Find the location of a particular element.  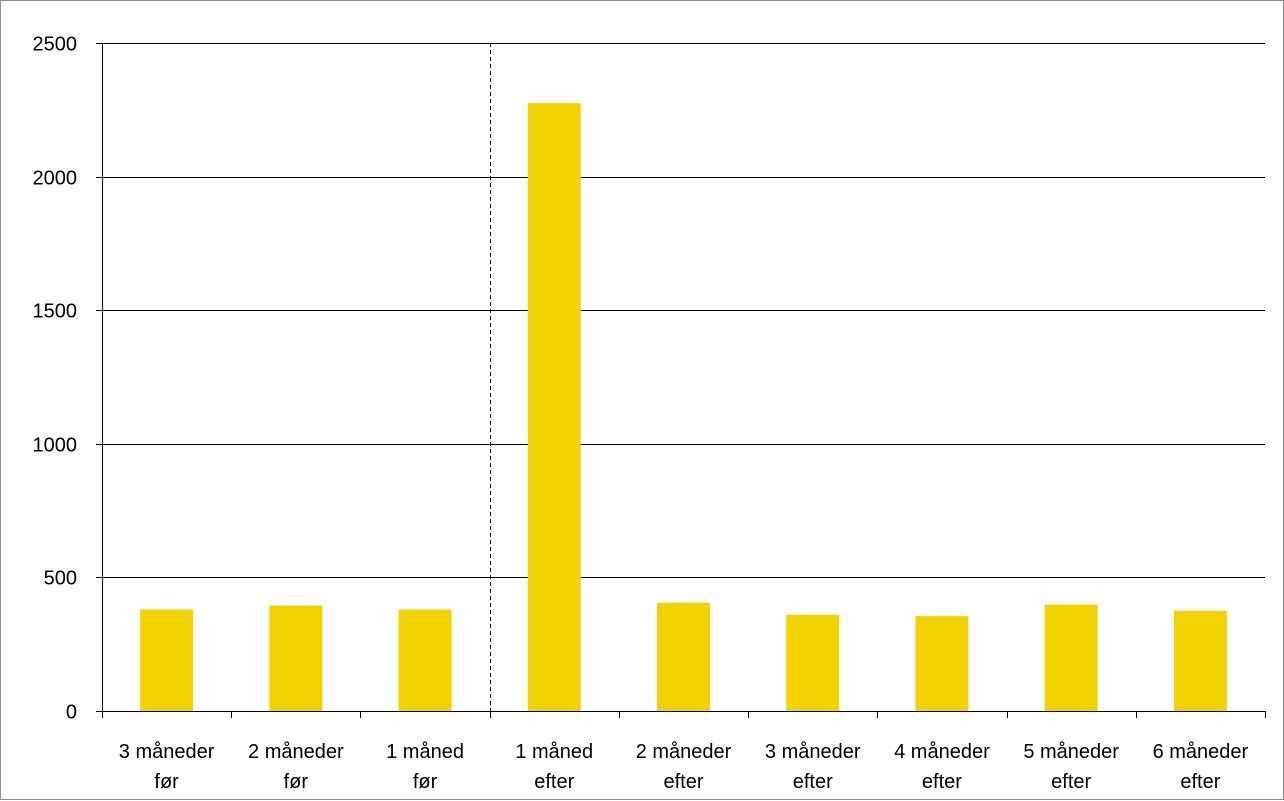

x-tick-label: 4 måneder efter is located at coordinates (942, 767).